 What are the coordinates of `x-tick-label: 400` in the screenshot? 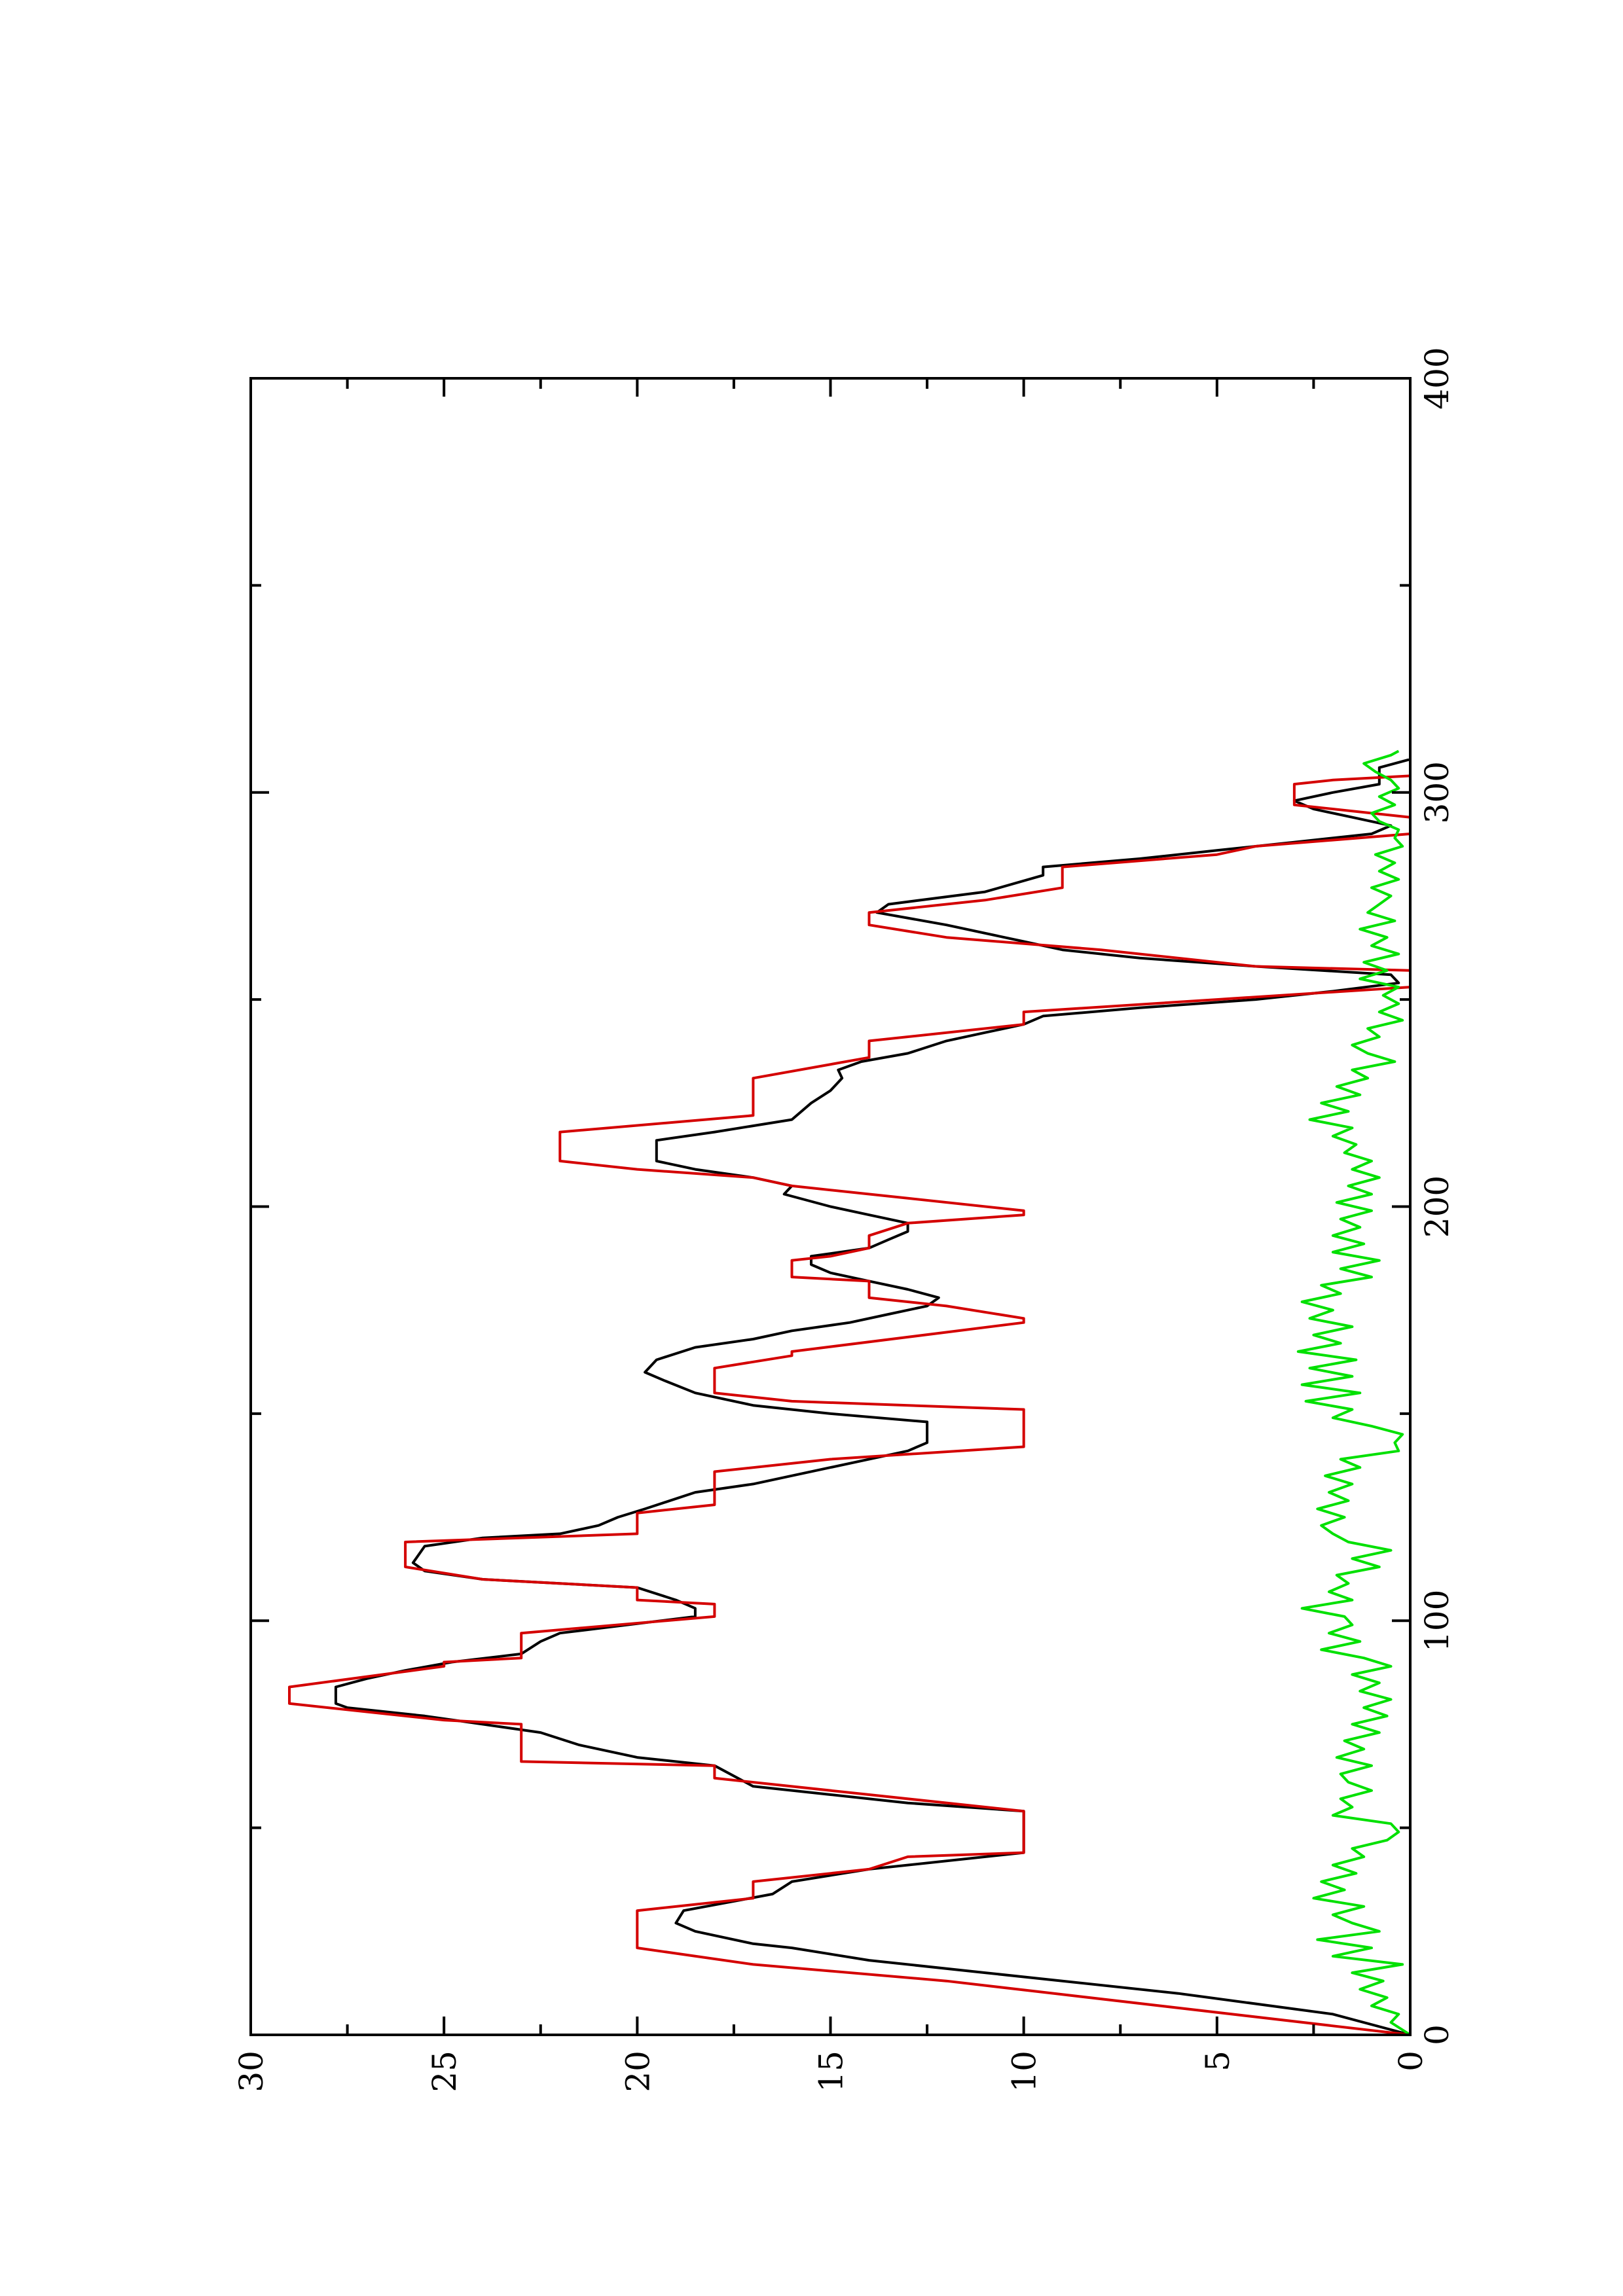 It's located at (1437, 378).